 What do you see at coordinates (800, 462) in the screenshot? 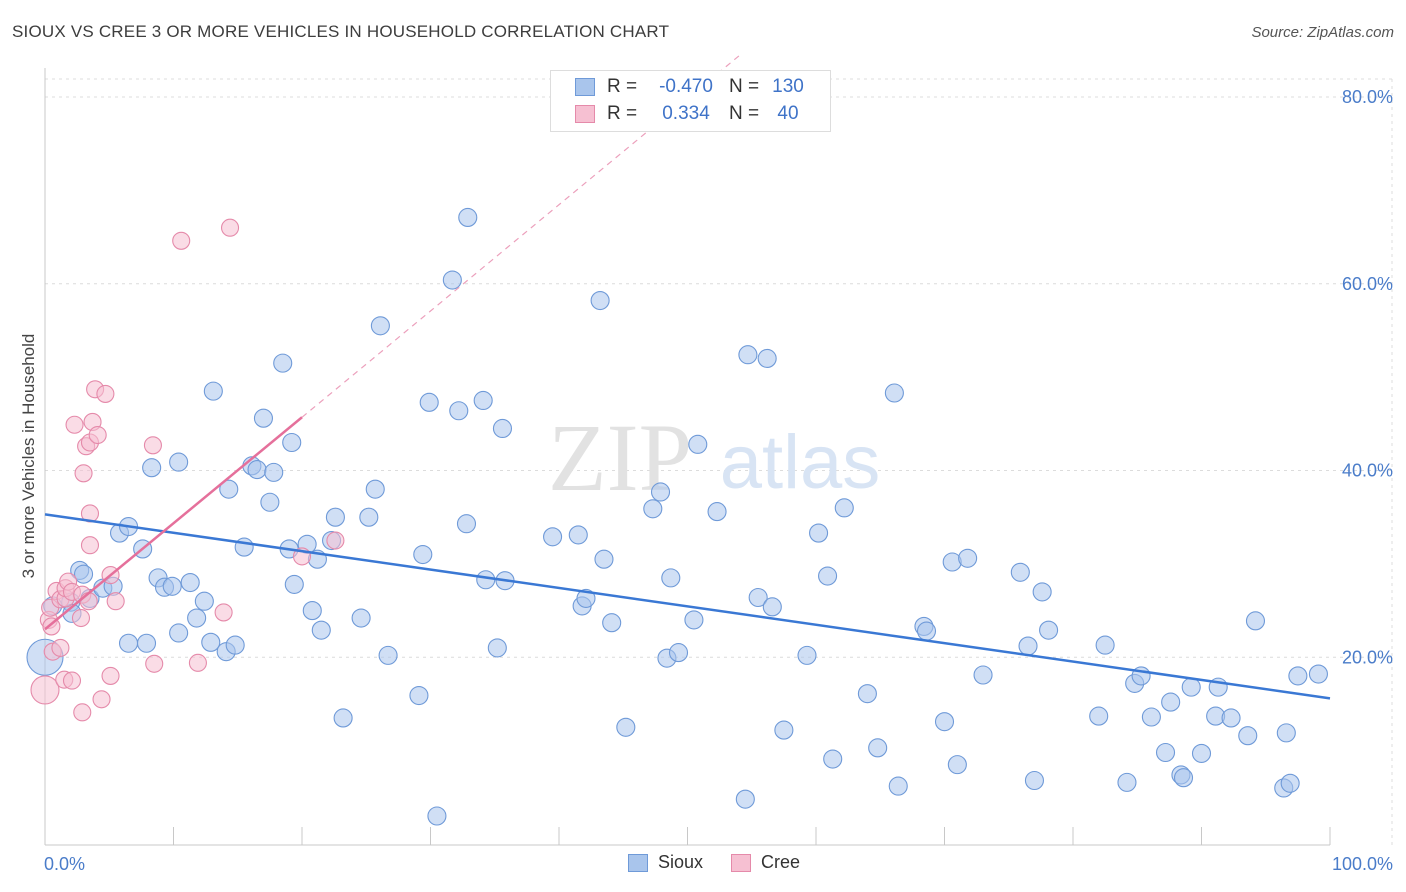
I see `watermark-atlas: atlas` at bounding box center [800, 462].